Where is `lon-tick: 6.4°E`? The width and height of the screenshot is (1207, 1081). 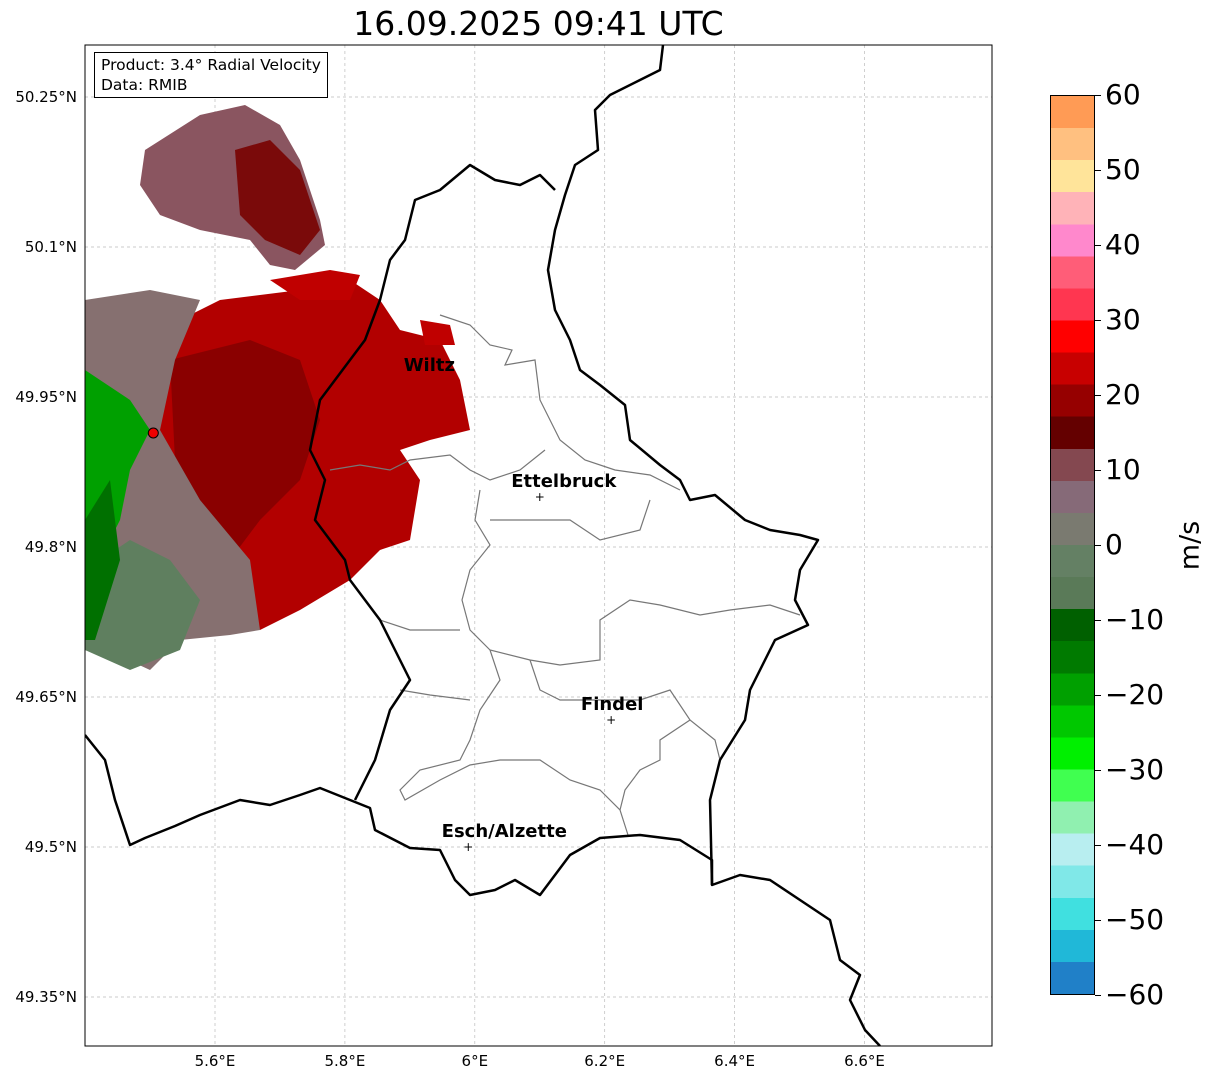
lon-tick: 6.4°E is located at coordinates (735, 1061).